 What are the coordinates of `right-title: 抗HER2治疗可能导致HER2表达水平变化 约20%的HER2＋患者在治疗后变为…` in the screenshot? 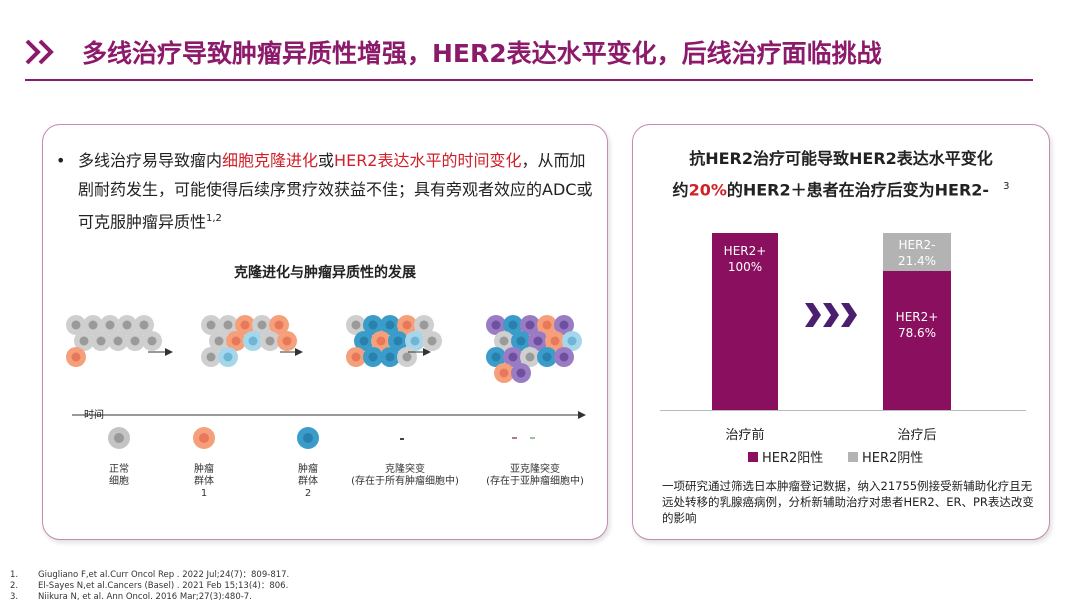 It's located at (841, 174).